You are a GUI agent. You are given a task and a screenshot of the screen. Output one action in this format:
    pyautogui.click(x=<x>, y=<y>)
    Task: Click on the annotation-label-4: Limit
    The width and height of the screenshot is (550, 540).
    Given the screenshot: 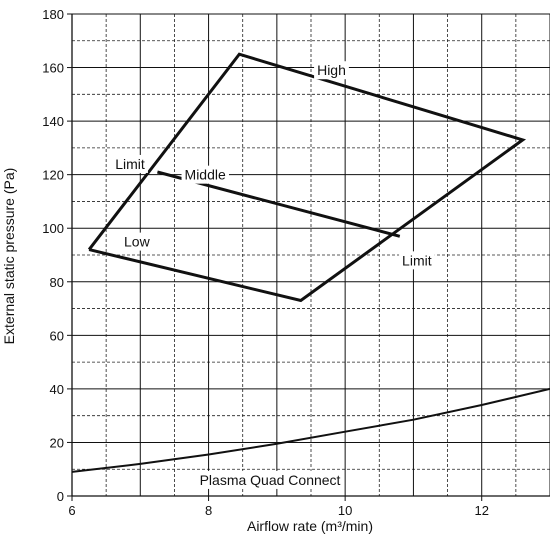 What is the action you would take?
    pyautogui.click(x=417, y=260)
    